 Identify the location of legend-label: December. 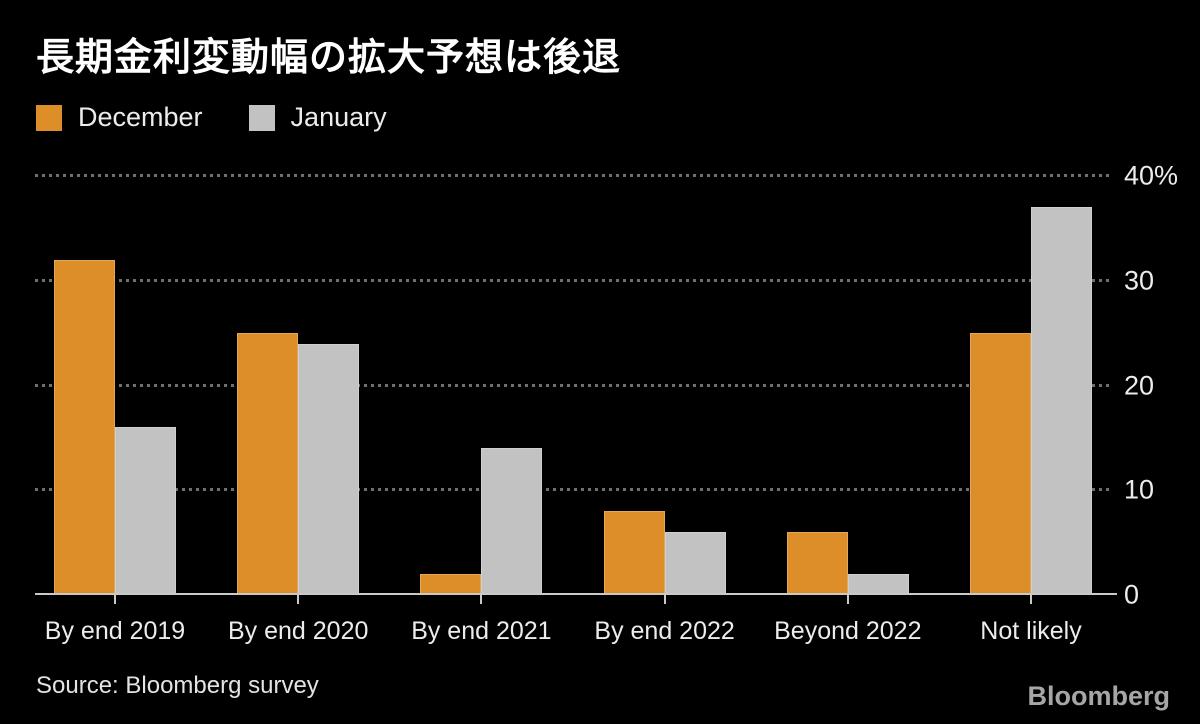
(140, 117).